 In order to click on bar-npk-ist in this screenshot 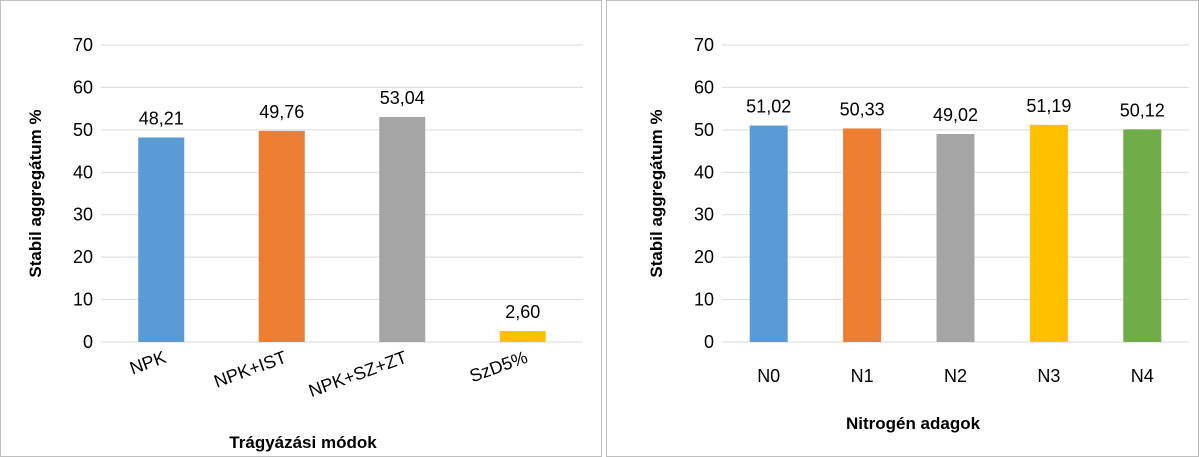, I will do `click(281, 236)`.